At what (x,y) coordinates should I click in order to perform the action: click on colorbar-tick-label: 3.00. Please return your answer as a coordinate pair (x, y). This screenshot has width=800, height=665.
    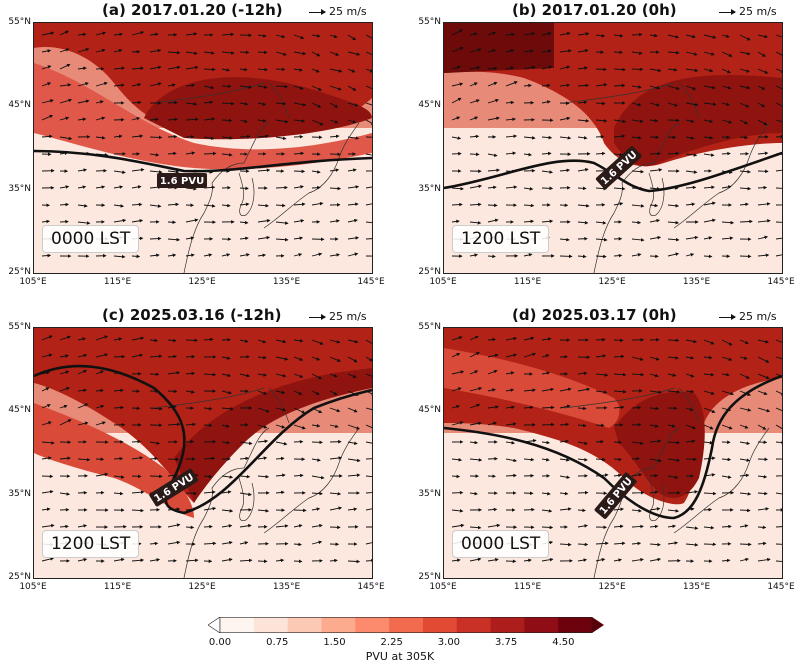
    Looking at the image, I should click on (449, 642).